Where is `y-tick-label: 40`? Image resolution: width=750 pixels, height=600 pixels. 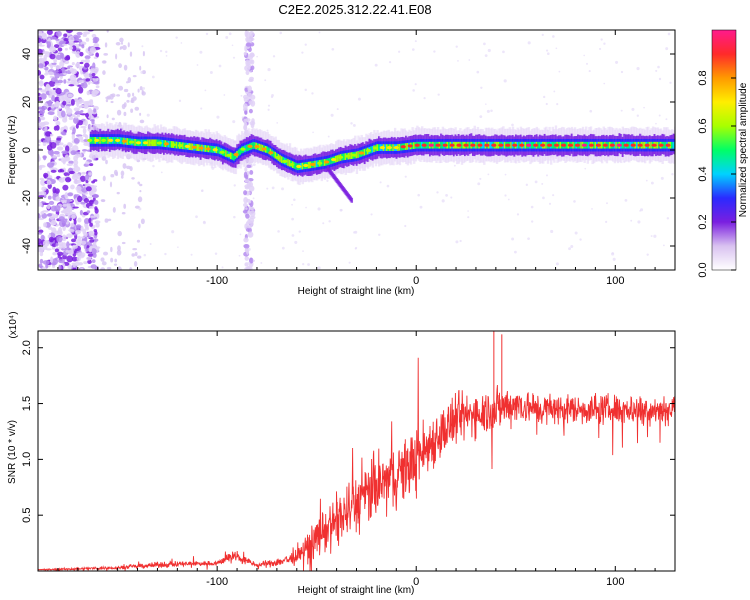
y-tick-label: 40 is located at coordinates (27, 54).